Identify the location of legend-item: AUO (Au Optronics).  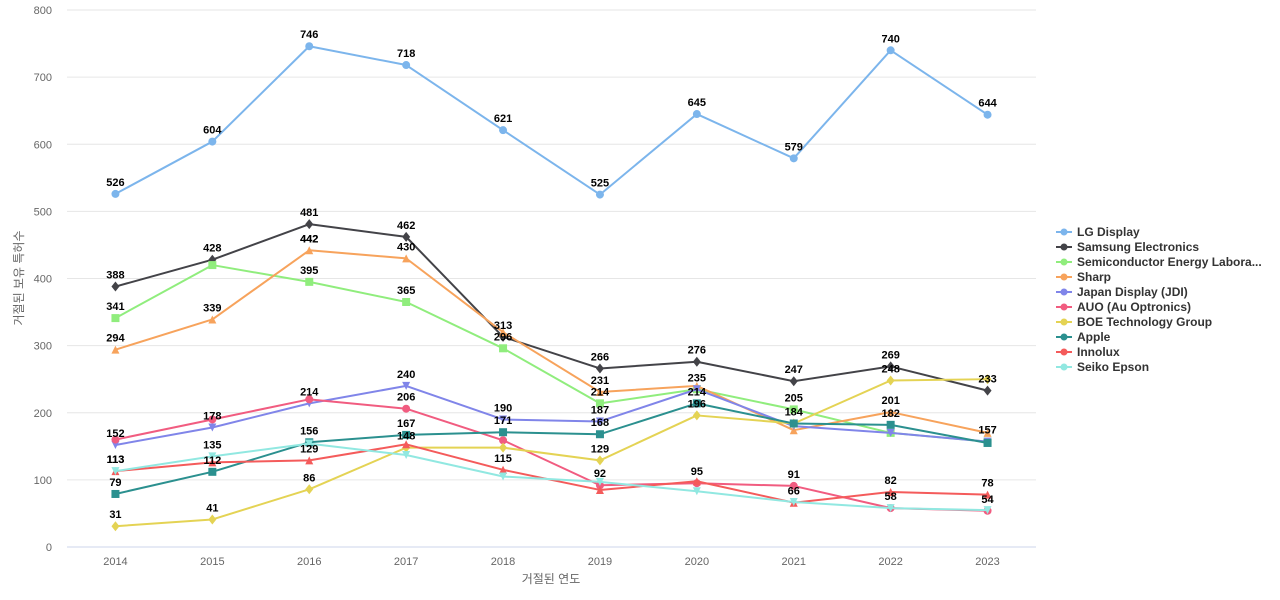
(1159, 306).